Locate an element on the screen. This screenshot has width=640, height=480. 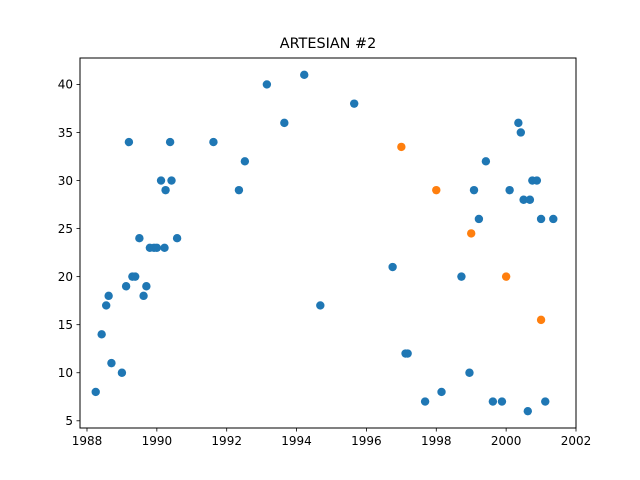
y-tick-label: 5 is located at coordinates (69, 421).